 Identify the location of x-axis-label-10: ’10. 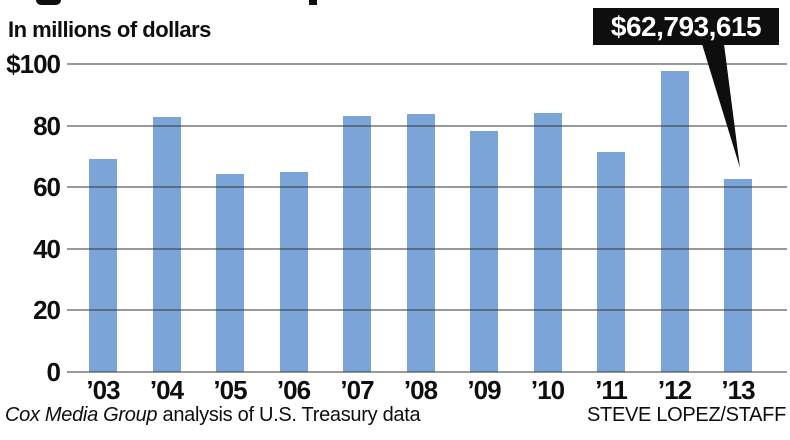
(547, 390).